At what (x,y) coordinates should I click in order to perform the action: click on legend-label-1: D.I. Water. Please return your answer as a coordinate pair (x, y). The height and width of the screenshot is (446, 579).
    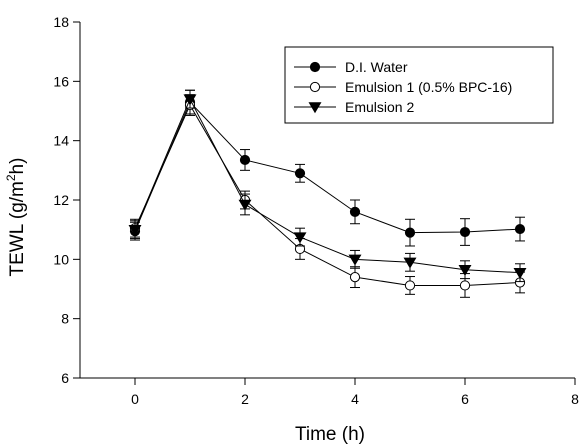
    Looking at the image, I should click on (376, 67).